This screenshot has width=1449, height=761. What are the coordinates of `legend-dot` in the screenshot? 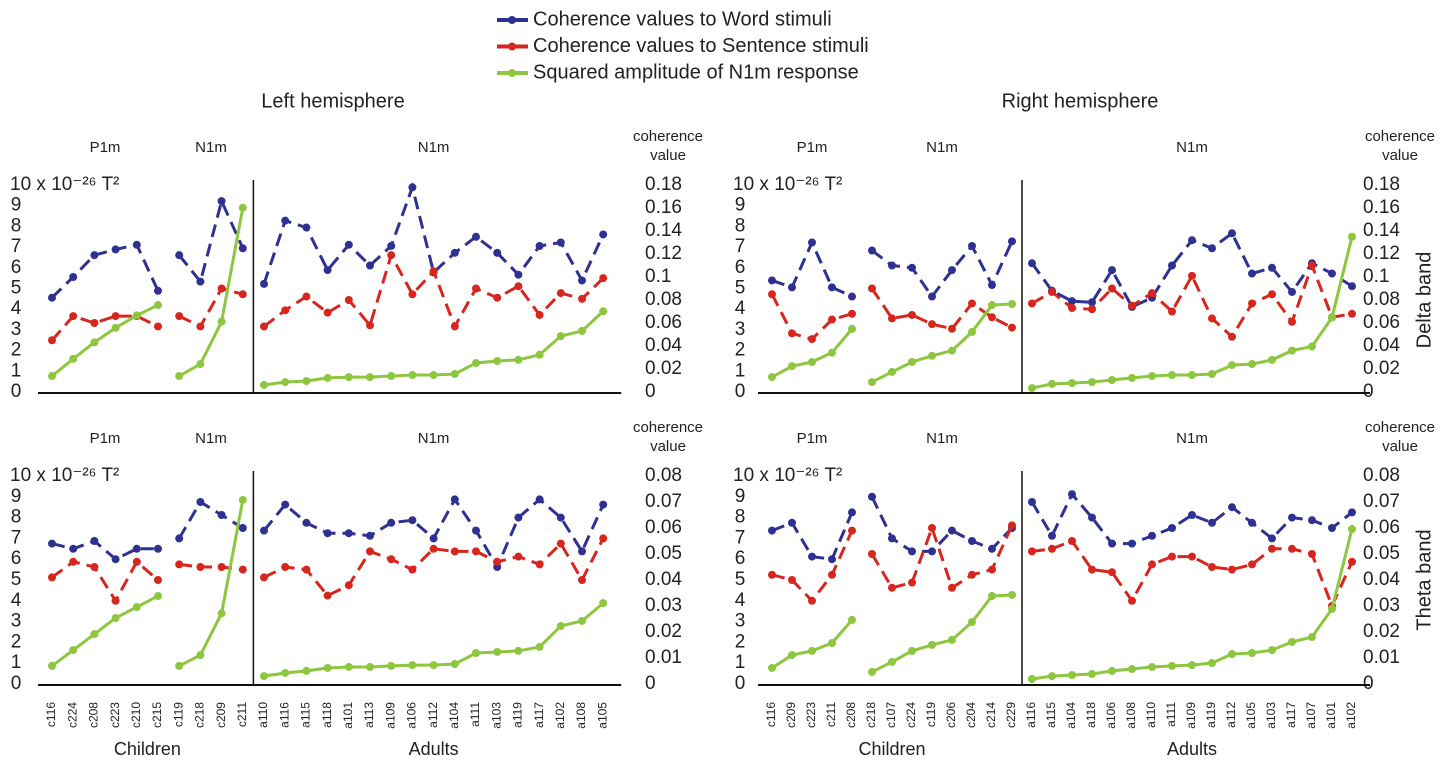 It's located at (512, 73).